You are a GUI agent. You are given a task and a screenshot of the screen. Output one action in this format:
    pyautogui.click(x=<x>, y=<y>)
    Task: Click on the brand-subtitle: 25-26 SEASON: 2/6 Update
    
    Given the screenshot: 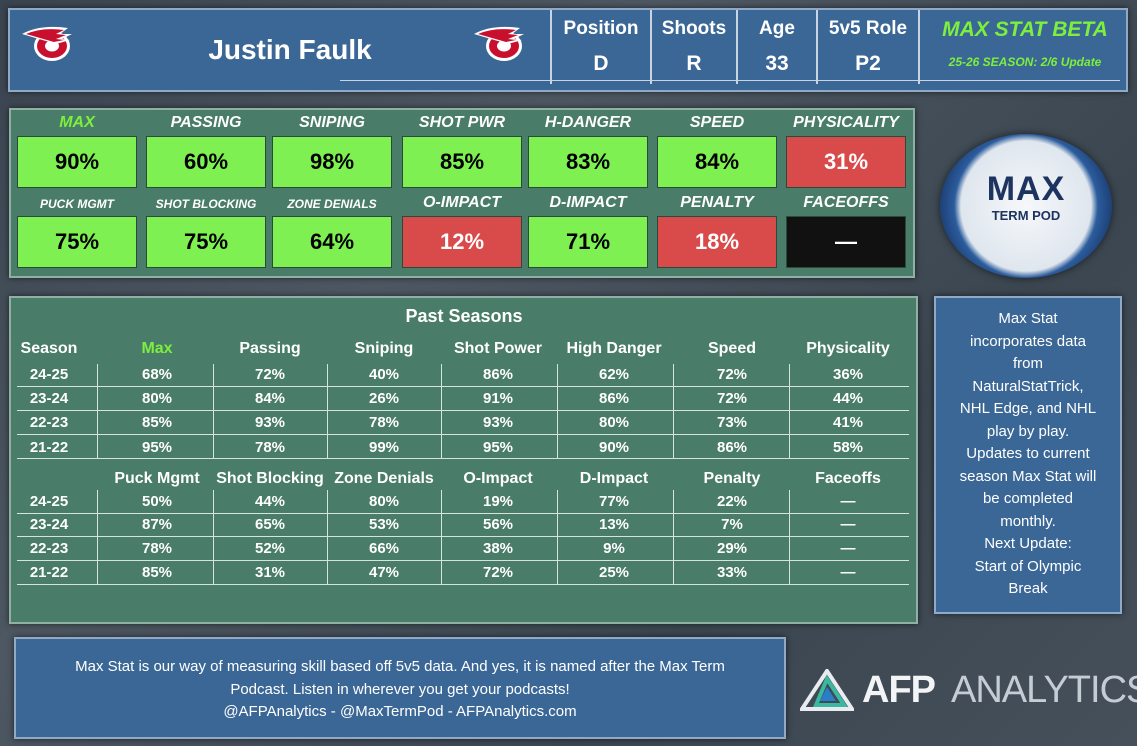 What is the action you would take?
    pyautogui.click(x=1025, y=62)
    